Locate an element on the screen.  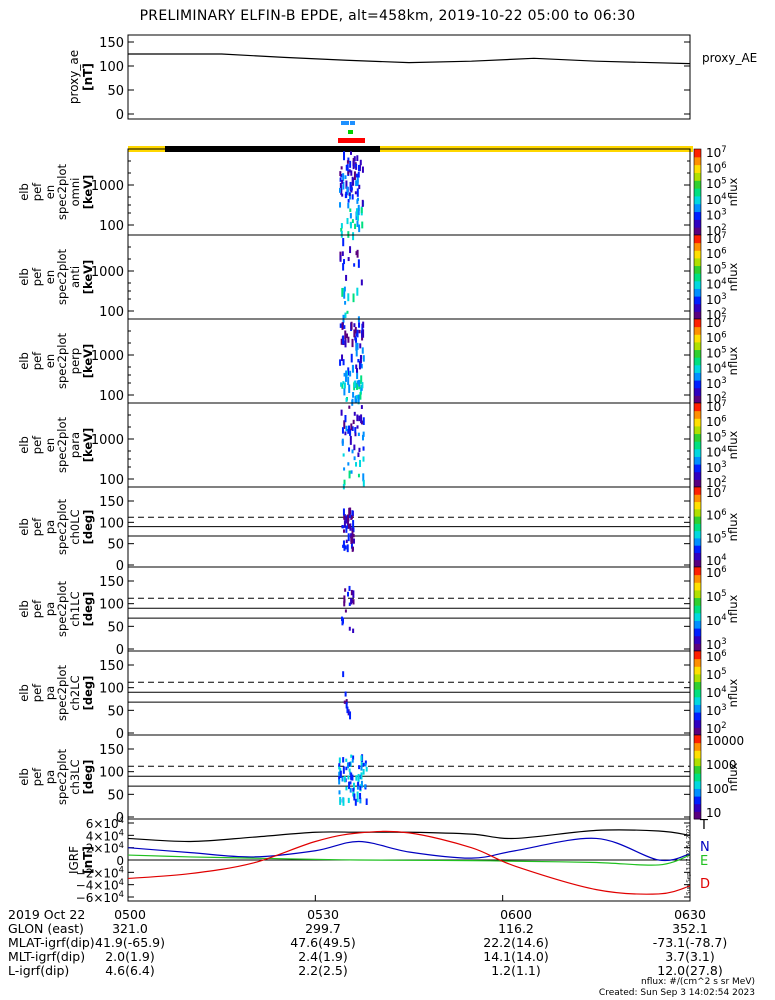
y-axis-label: [deg] is located at coordinates (88, 527).